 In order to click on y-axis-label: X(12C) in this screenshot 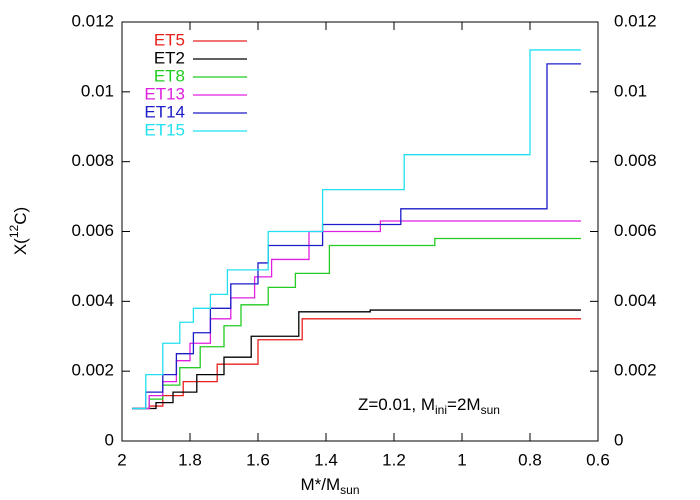, I will do `click(18, 231)`.